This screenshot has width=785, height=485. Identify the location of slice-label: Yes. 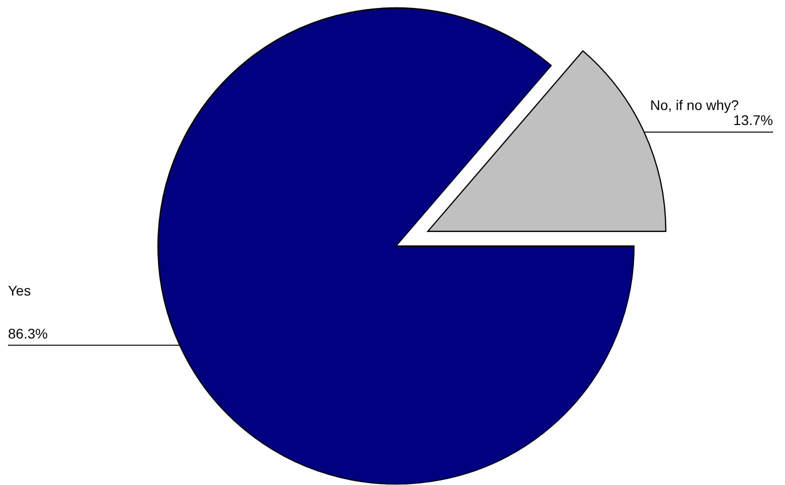
(19, 290).